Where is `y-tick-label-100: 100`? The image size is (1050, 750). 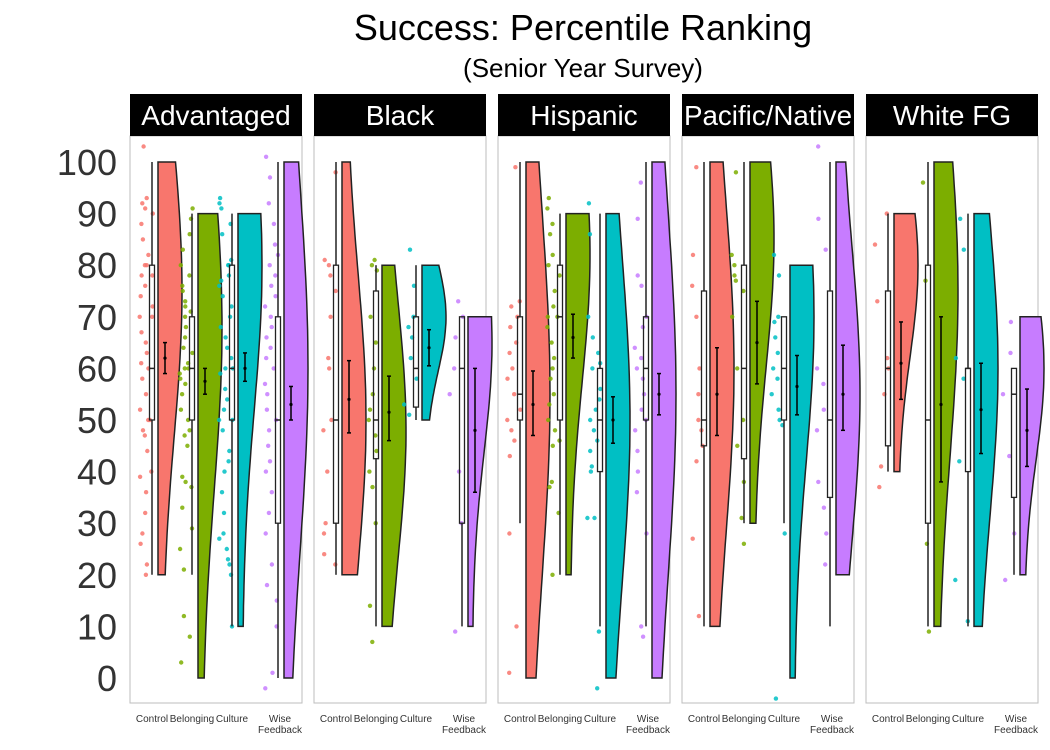
y-tick-label-100: 100 is located at coordinates (87, 162).